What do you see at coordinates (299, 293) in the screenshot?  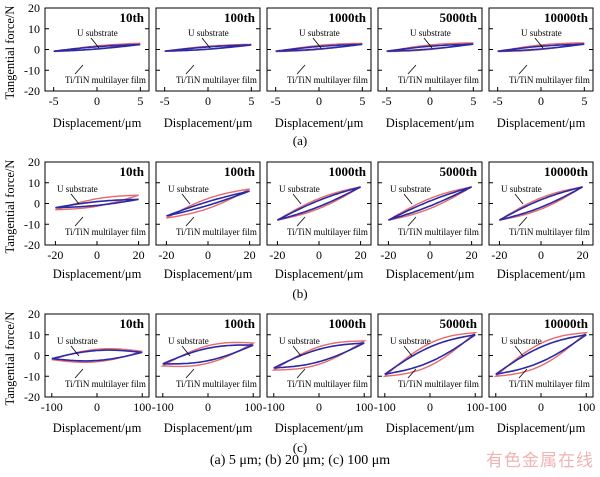 I see `subfigure-caption: (b)` at bounding box center [299, 293].